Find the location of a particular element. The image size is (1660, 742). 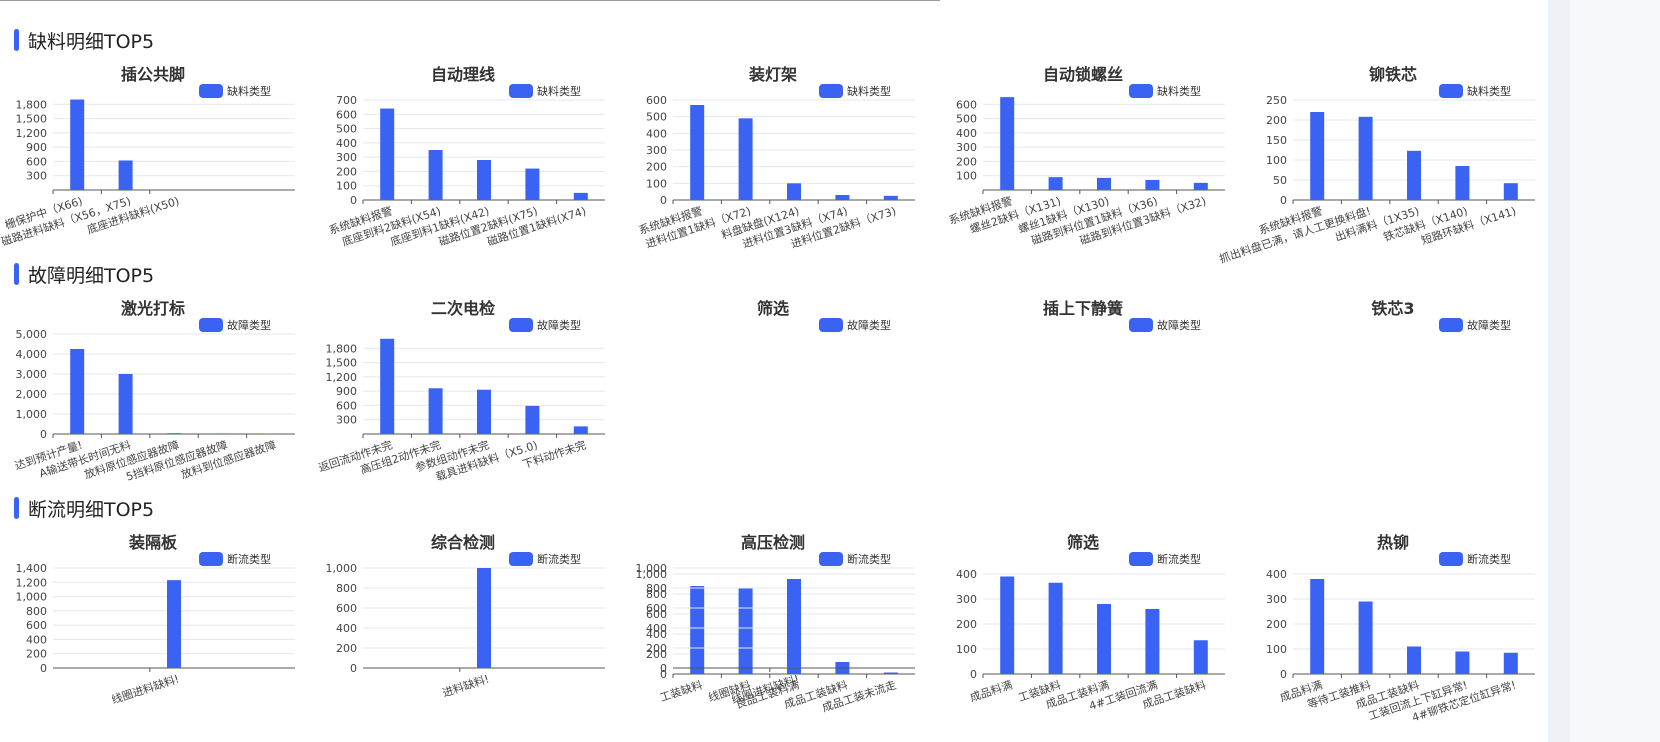

legend-label: 缺料类型 is located at coordinates (559, 91).